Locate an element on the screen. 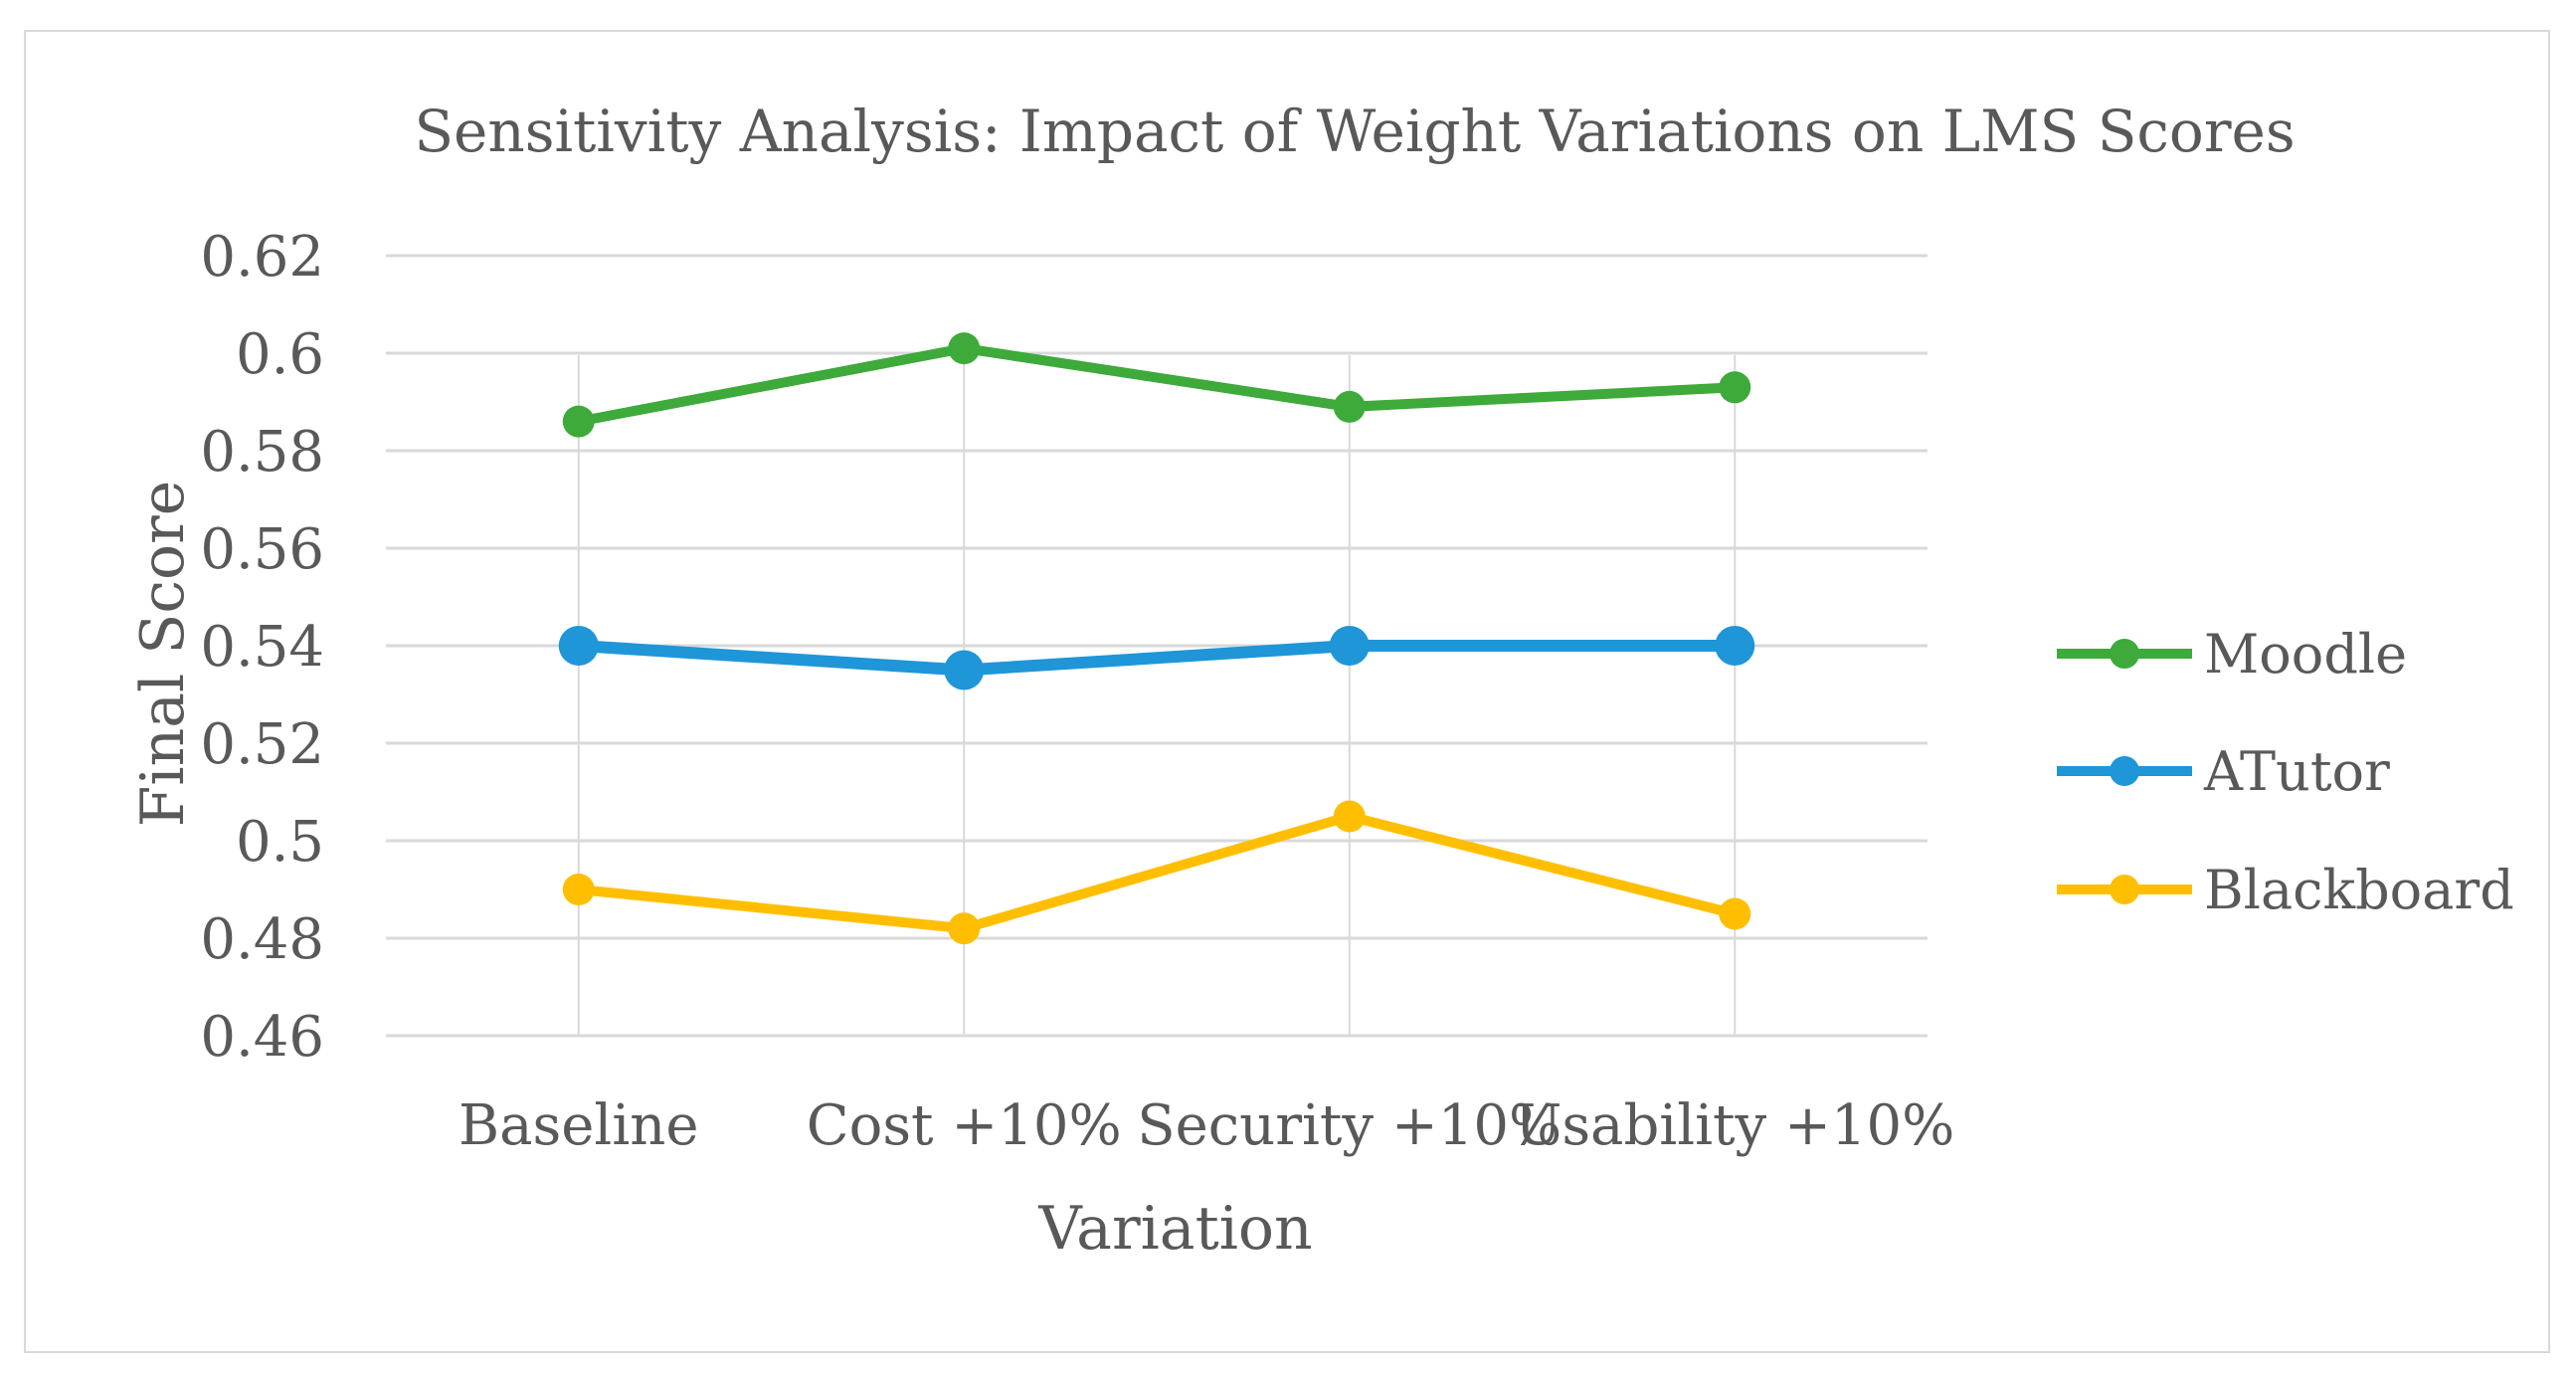 The width and height of the screenshot is (2576, 1376). x-tick-label: Security +10% is located at coordinates (1349, 1125).